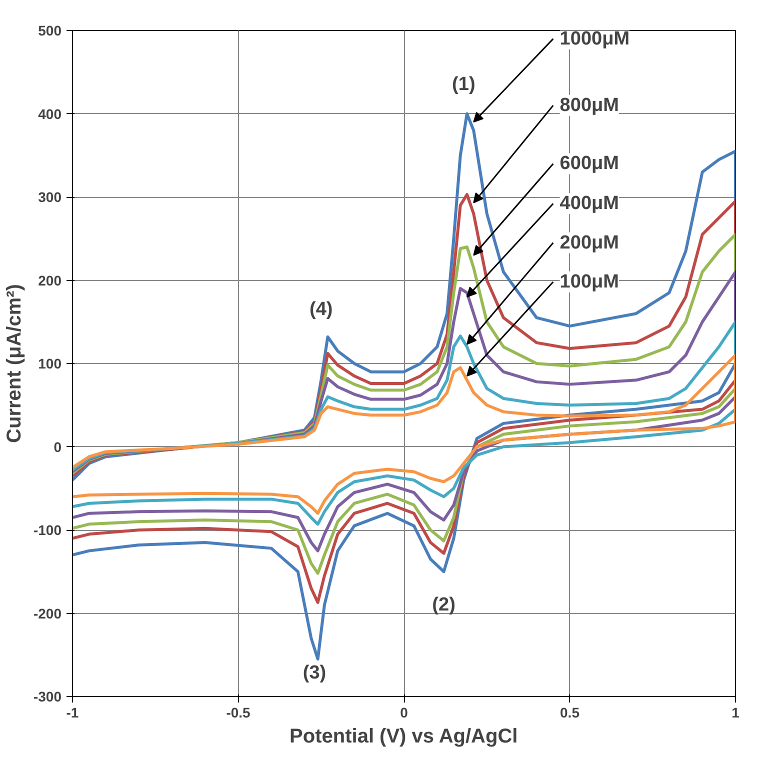 Image resolution: width=773 pixels, height=759 pixels. Describe the element at coordinates (589, 163) in the screenshot. I see `text: 600μM` at that location.